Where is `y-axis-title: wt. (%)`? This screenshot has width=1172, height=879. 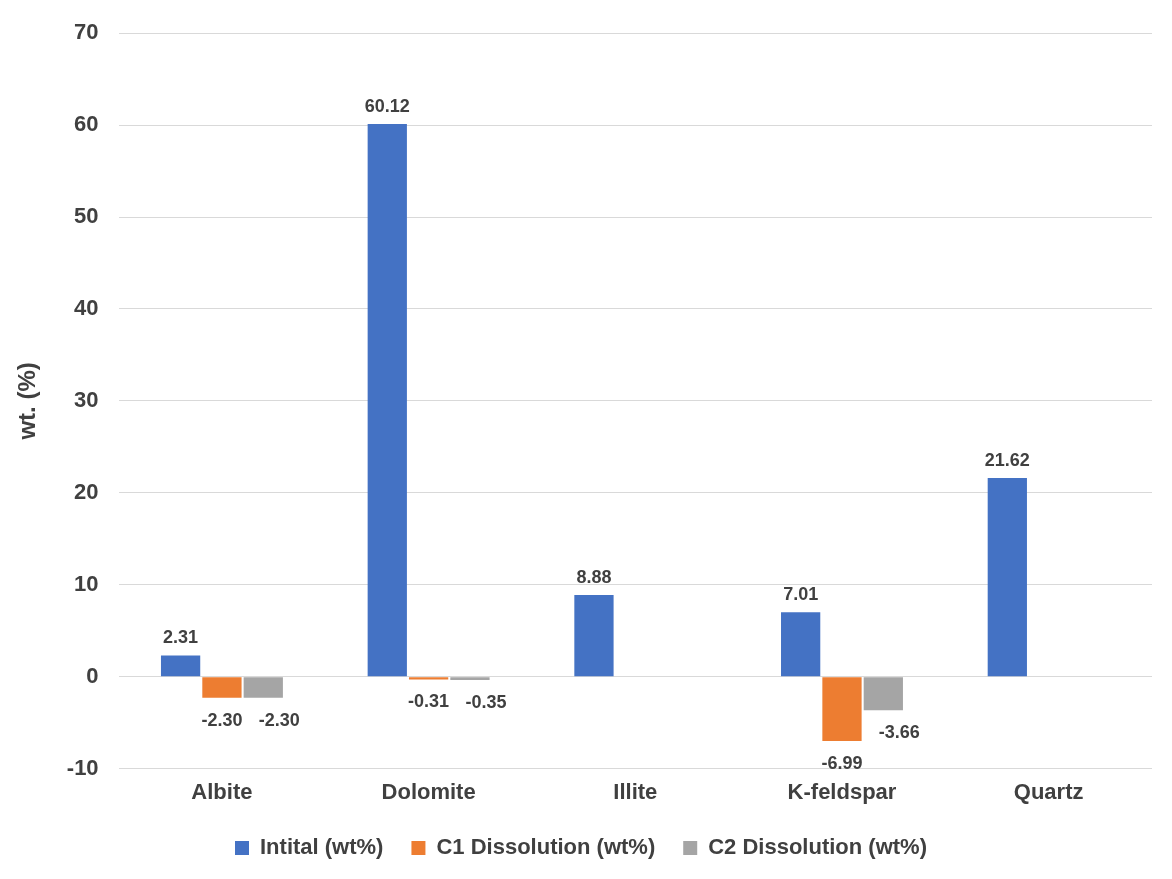
y-axis-title: wt. (%) is located at coordinates (27, 401).